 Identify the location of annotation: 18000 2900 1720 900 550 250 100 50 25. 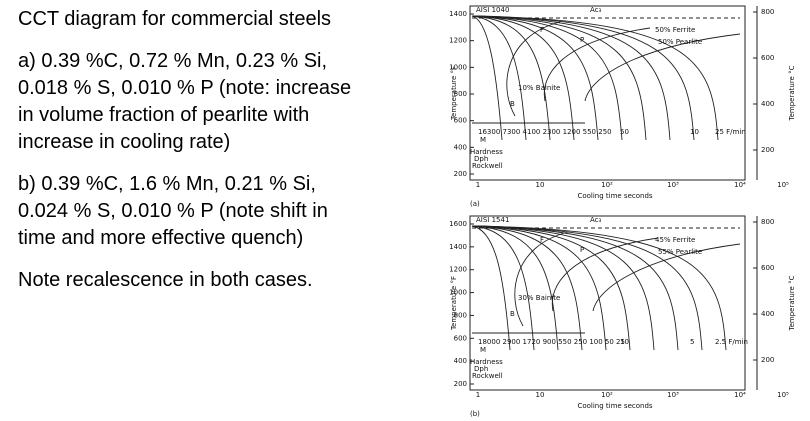
(551, 342).